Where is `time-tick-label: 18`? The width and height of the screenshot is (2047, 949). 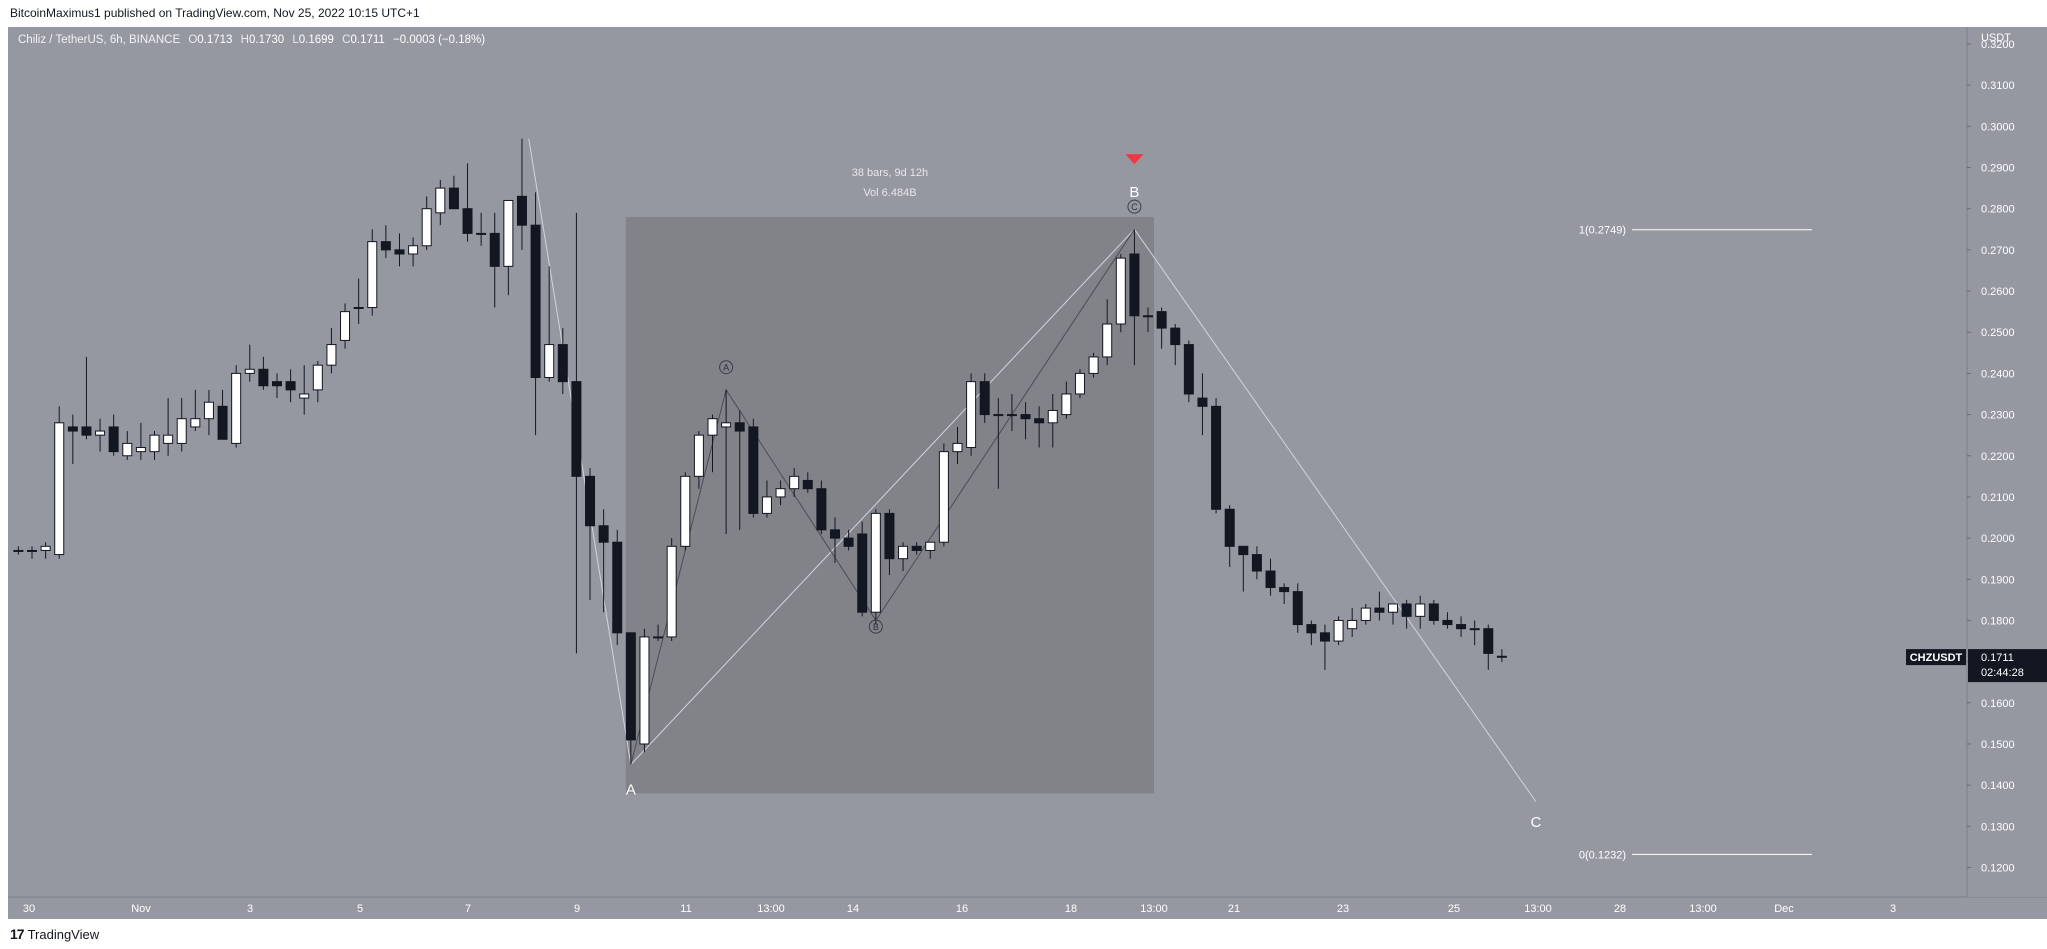
time-tick-label: 18 is located at coordinates (1071, 909).